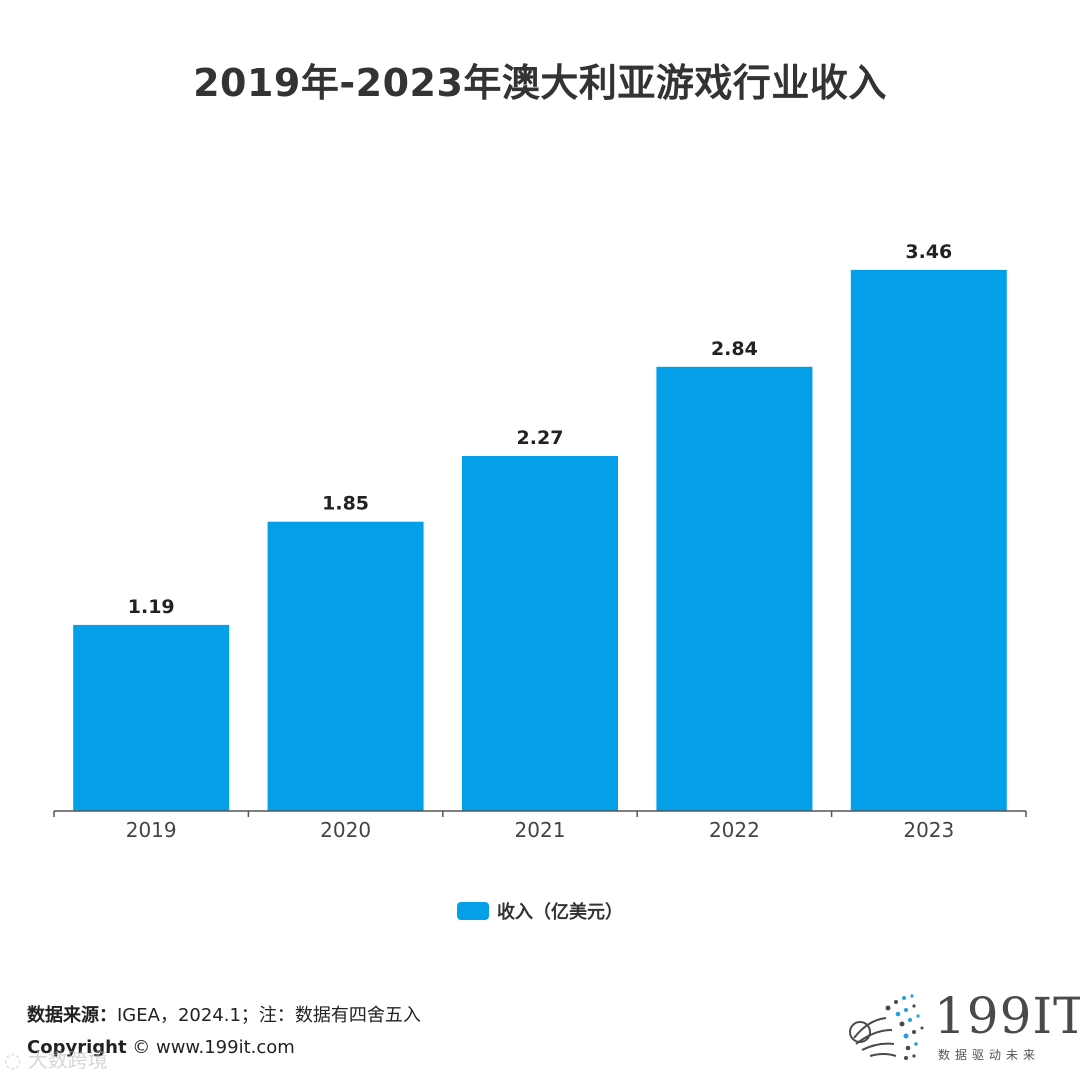 Image resolution: width=1080 pixels, height=1080 pixels. I want to click on x-tick-label-2020: 2020, so click(345, 830).